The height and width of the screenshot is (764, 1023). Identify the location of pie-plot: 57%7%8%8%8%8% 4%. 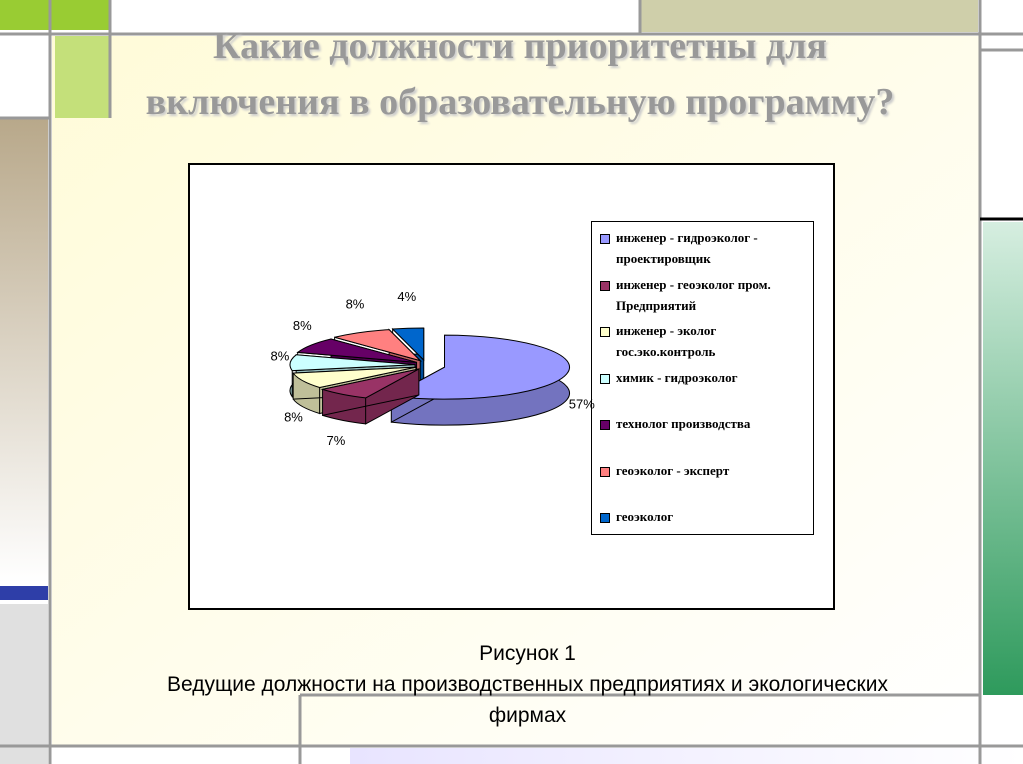
(433, 368).